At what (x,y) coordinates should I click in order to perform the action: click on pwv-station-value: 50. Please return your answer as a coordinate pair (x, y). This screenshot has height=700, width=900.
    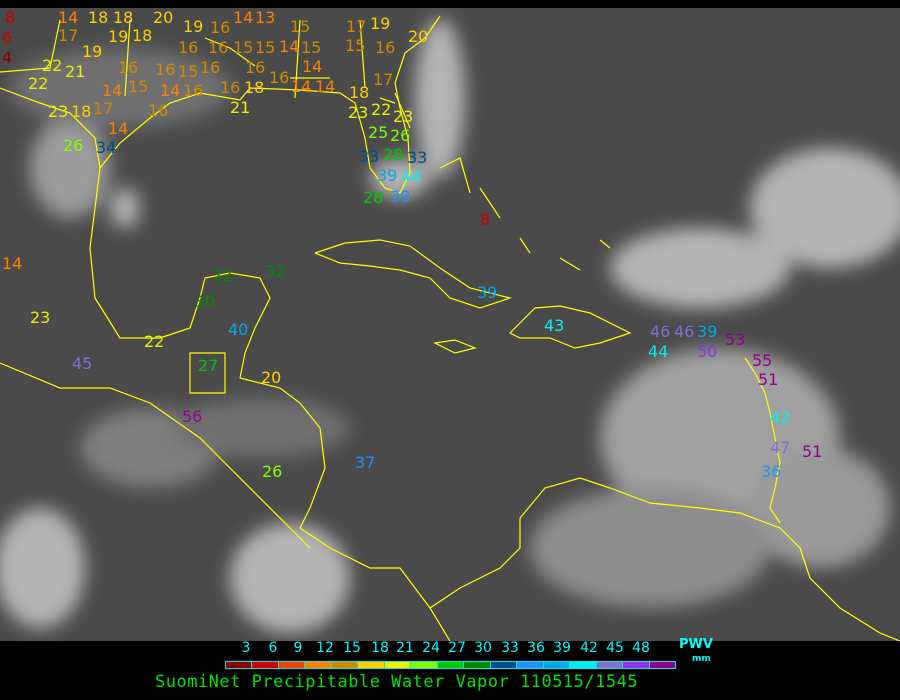
    Looking at the image, I should click on (707, 351).